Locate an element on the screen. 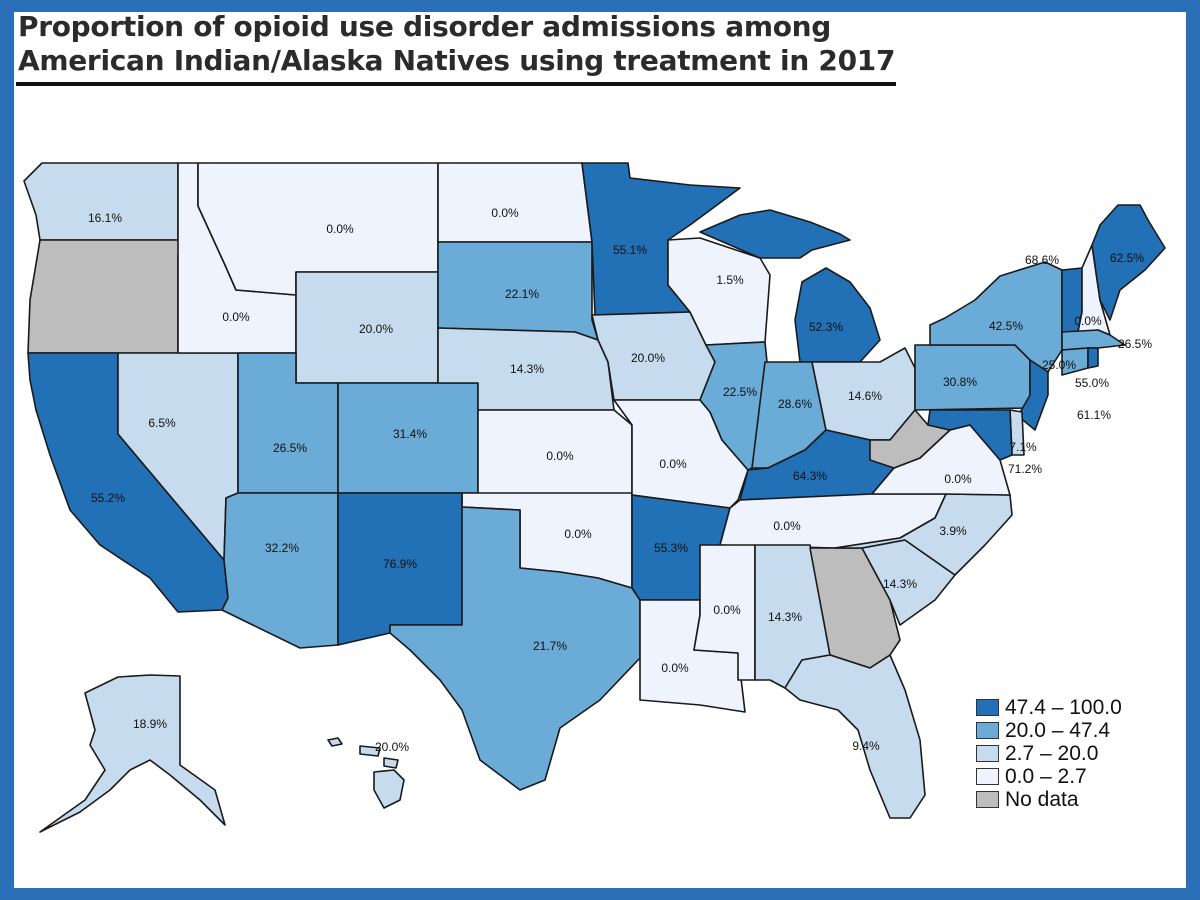 This screenshot has width=1200, height=900. state-value-nh: 0.0% is located at coordinates (1088, 321).